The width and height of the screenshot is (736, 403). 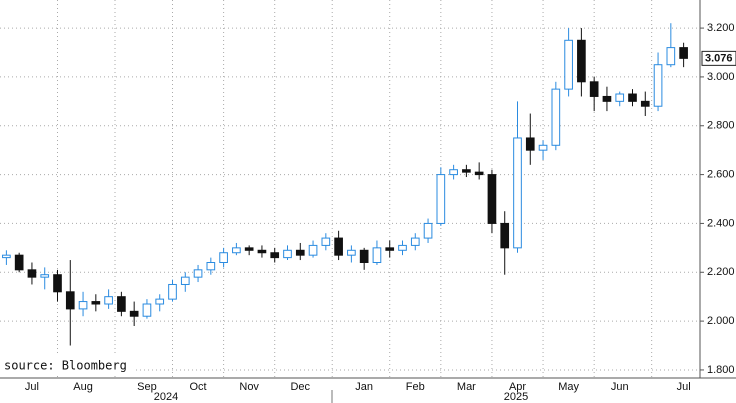 I want to click on x-tick-label: Nov, so click(x=249, y=387).